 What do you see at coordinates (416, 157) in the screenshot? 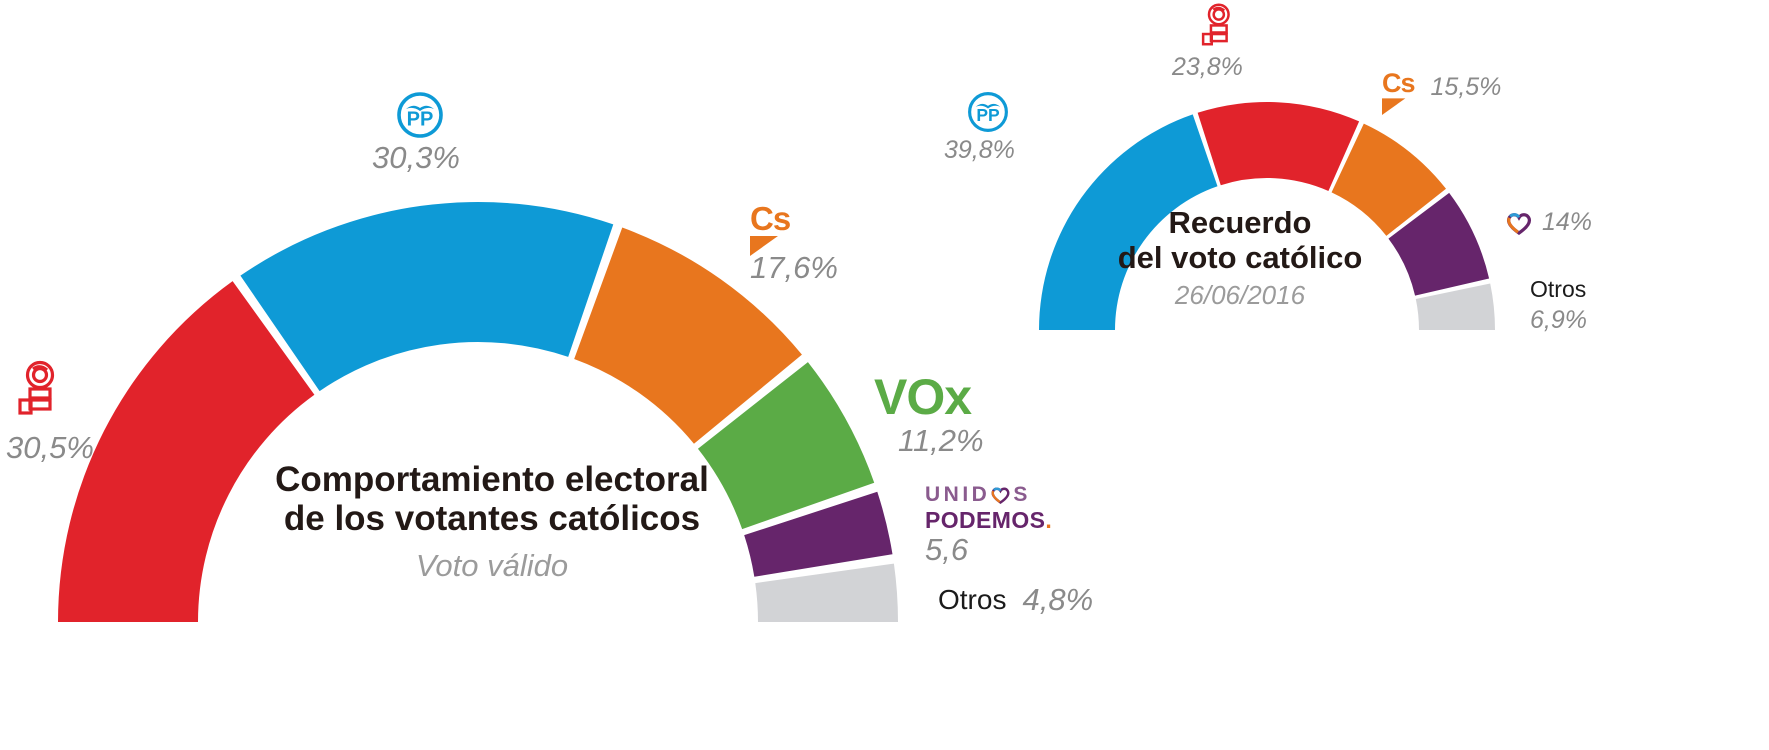
I see `pp-percent-left: 30,3%` at bounding box center [416, 157].